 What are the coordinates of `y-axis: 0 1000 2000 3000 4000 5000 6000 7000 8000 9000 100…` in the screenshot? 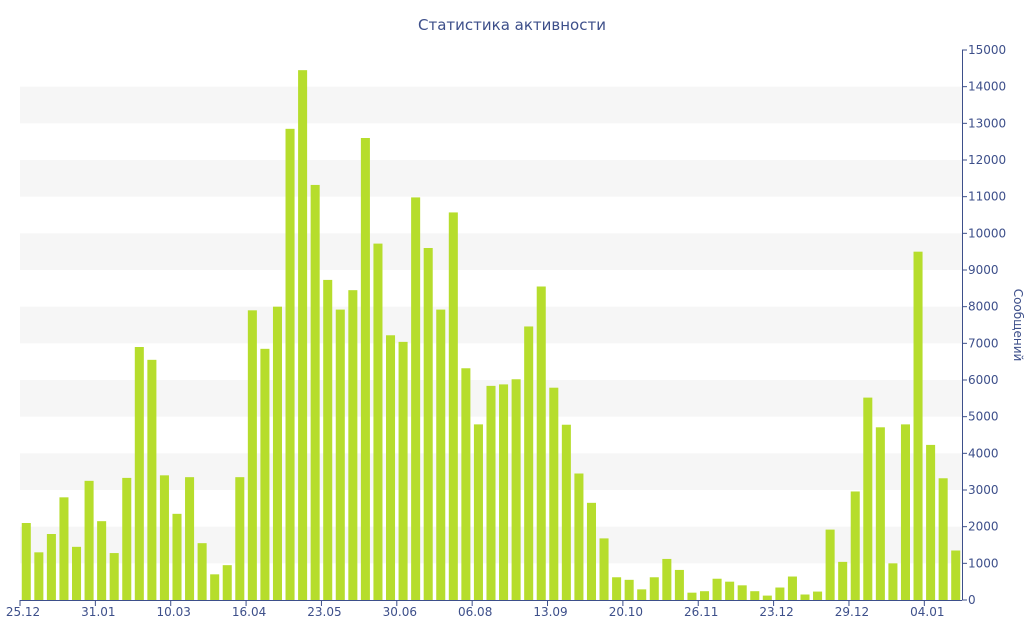 It's located at (984, 325).